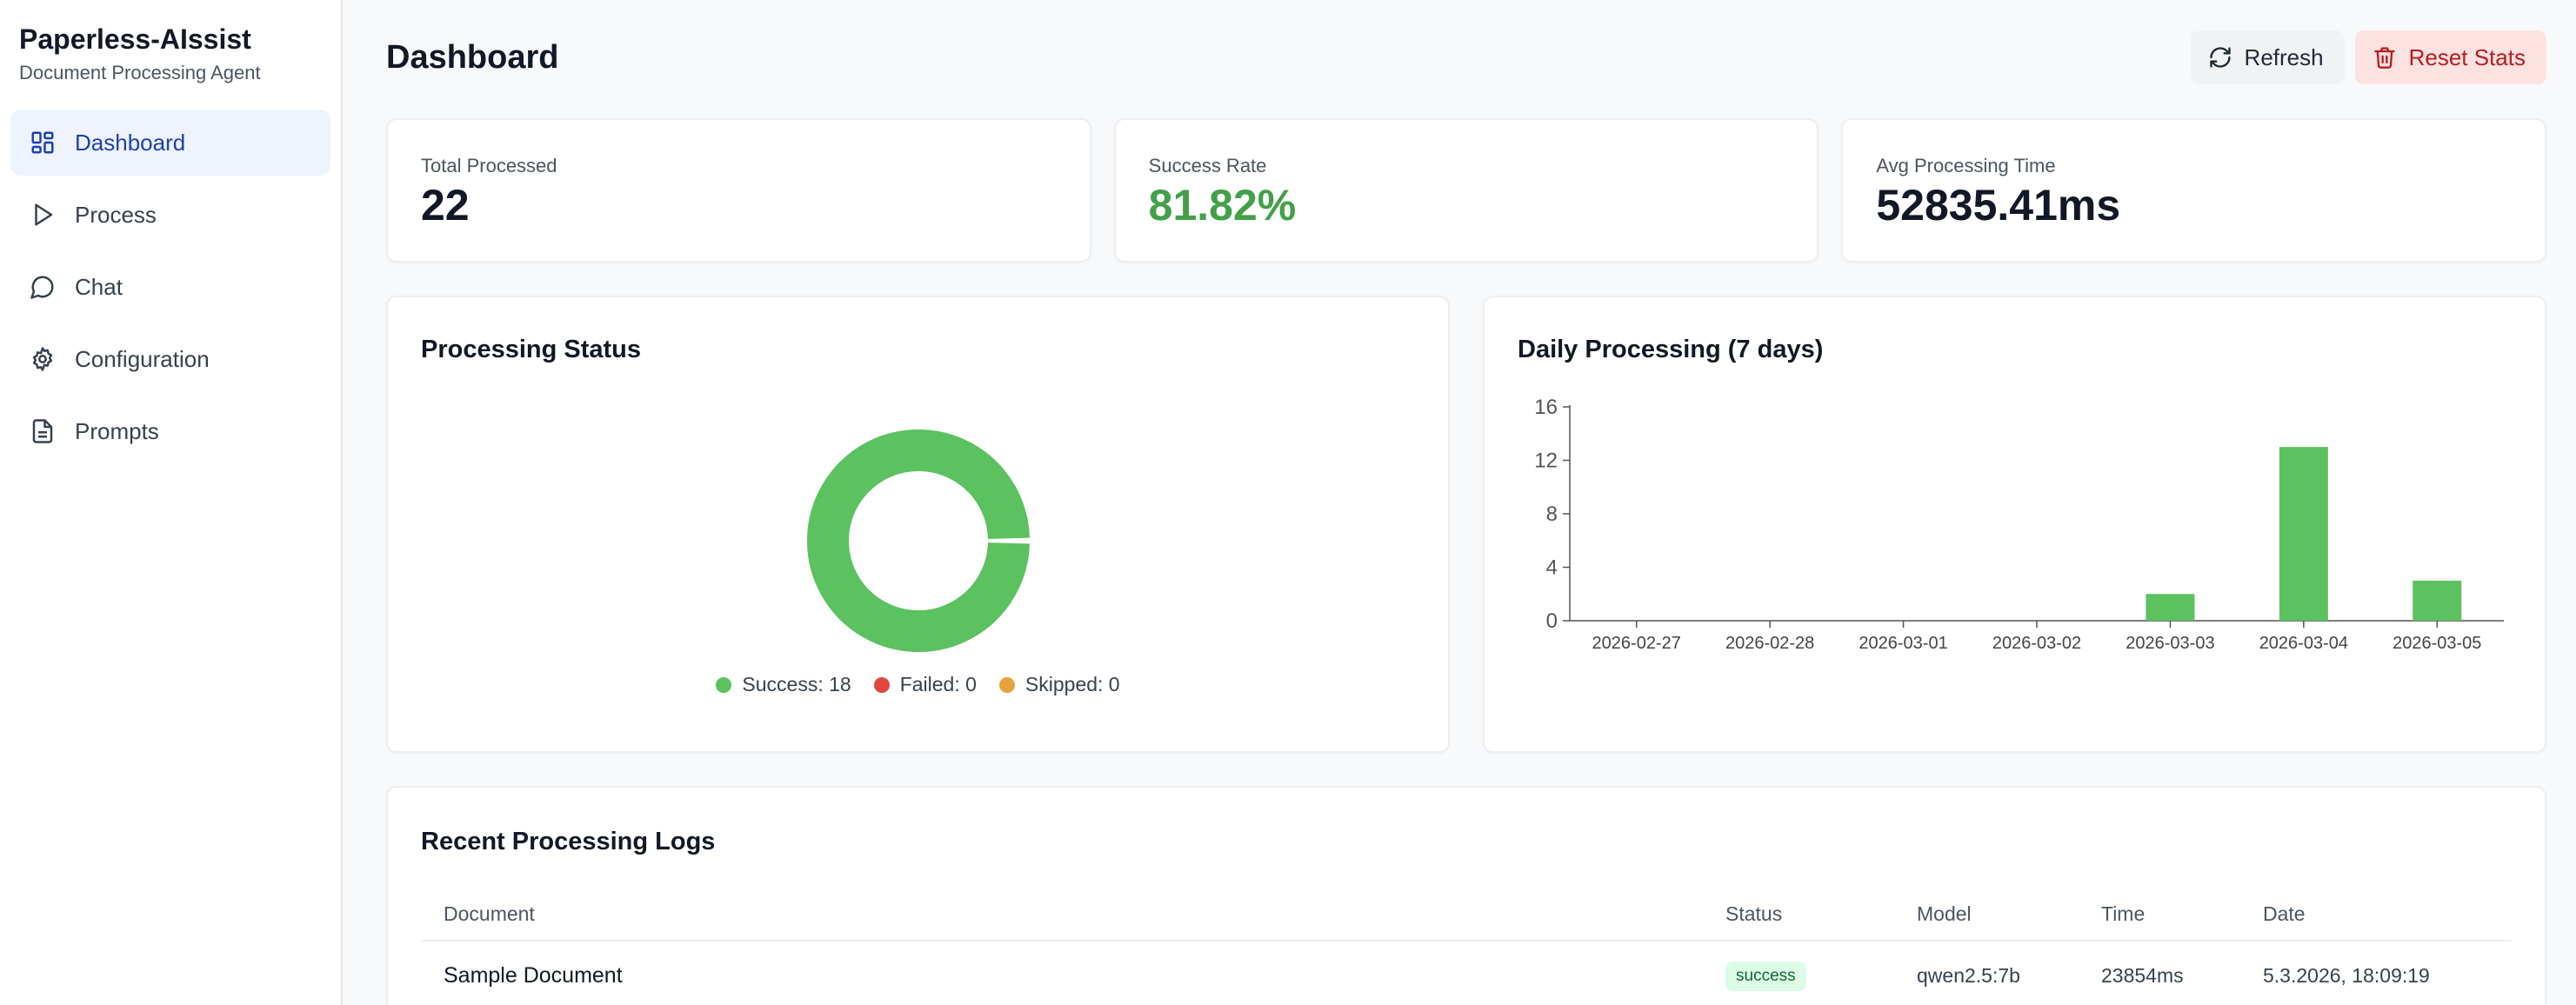 The image size is (2576, 1005). I want to click on legend-item-failed: Failed: 0, so click(925, 684).